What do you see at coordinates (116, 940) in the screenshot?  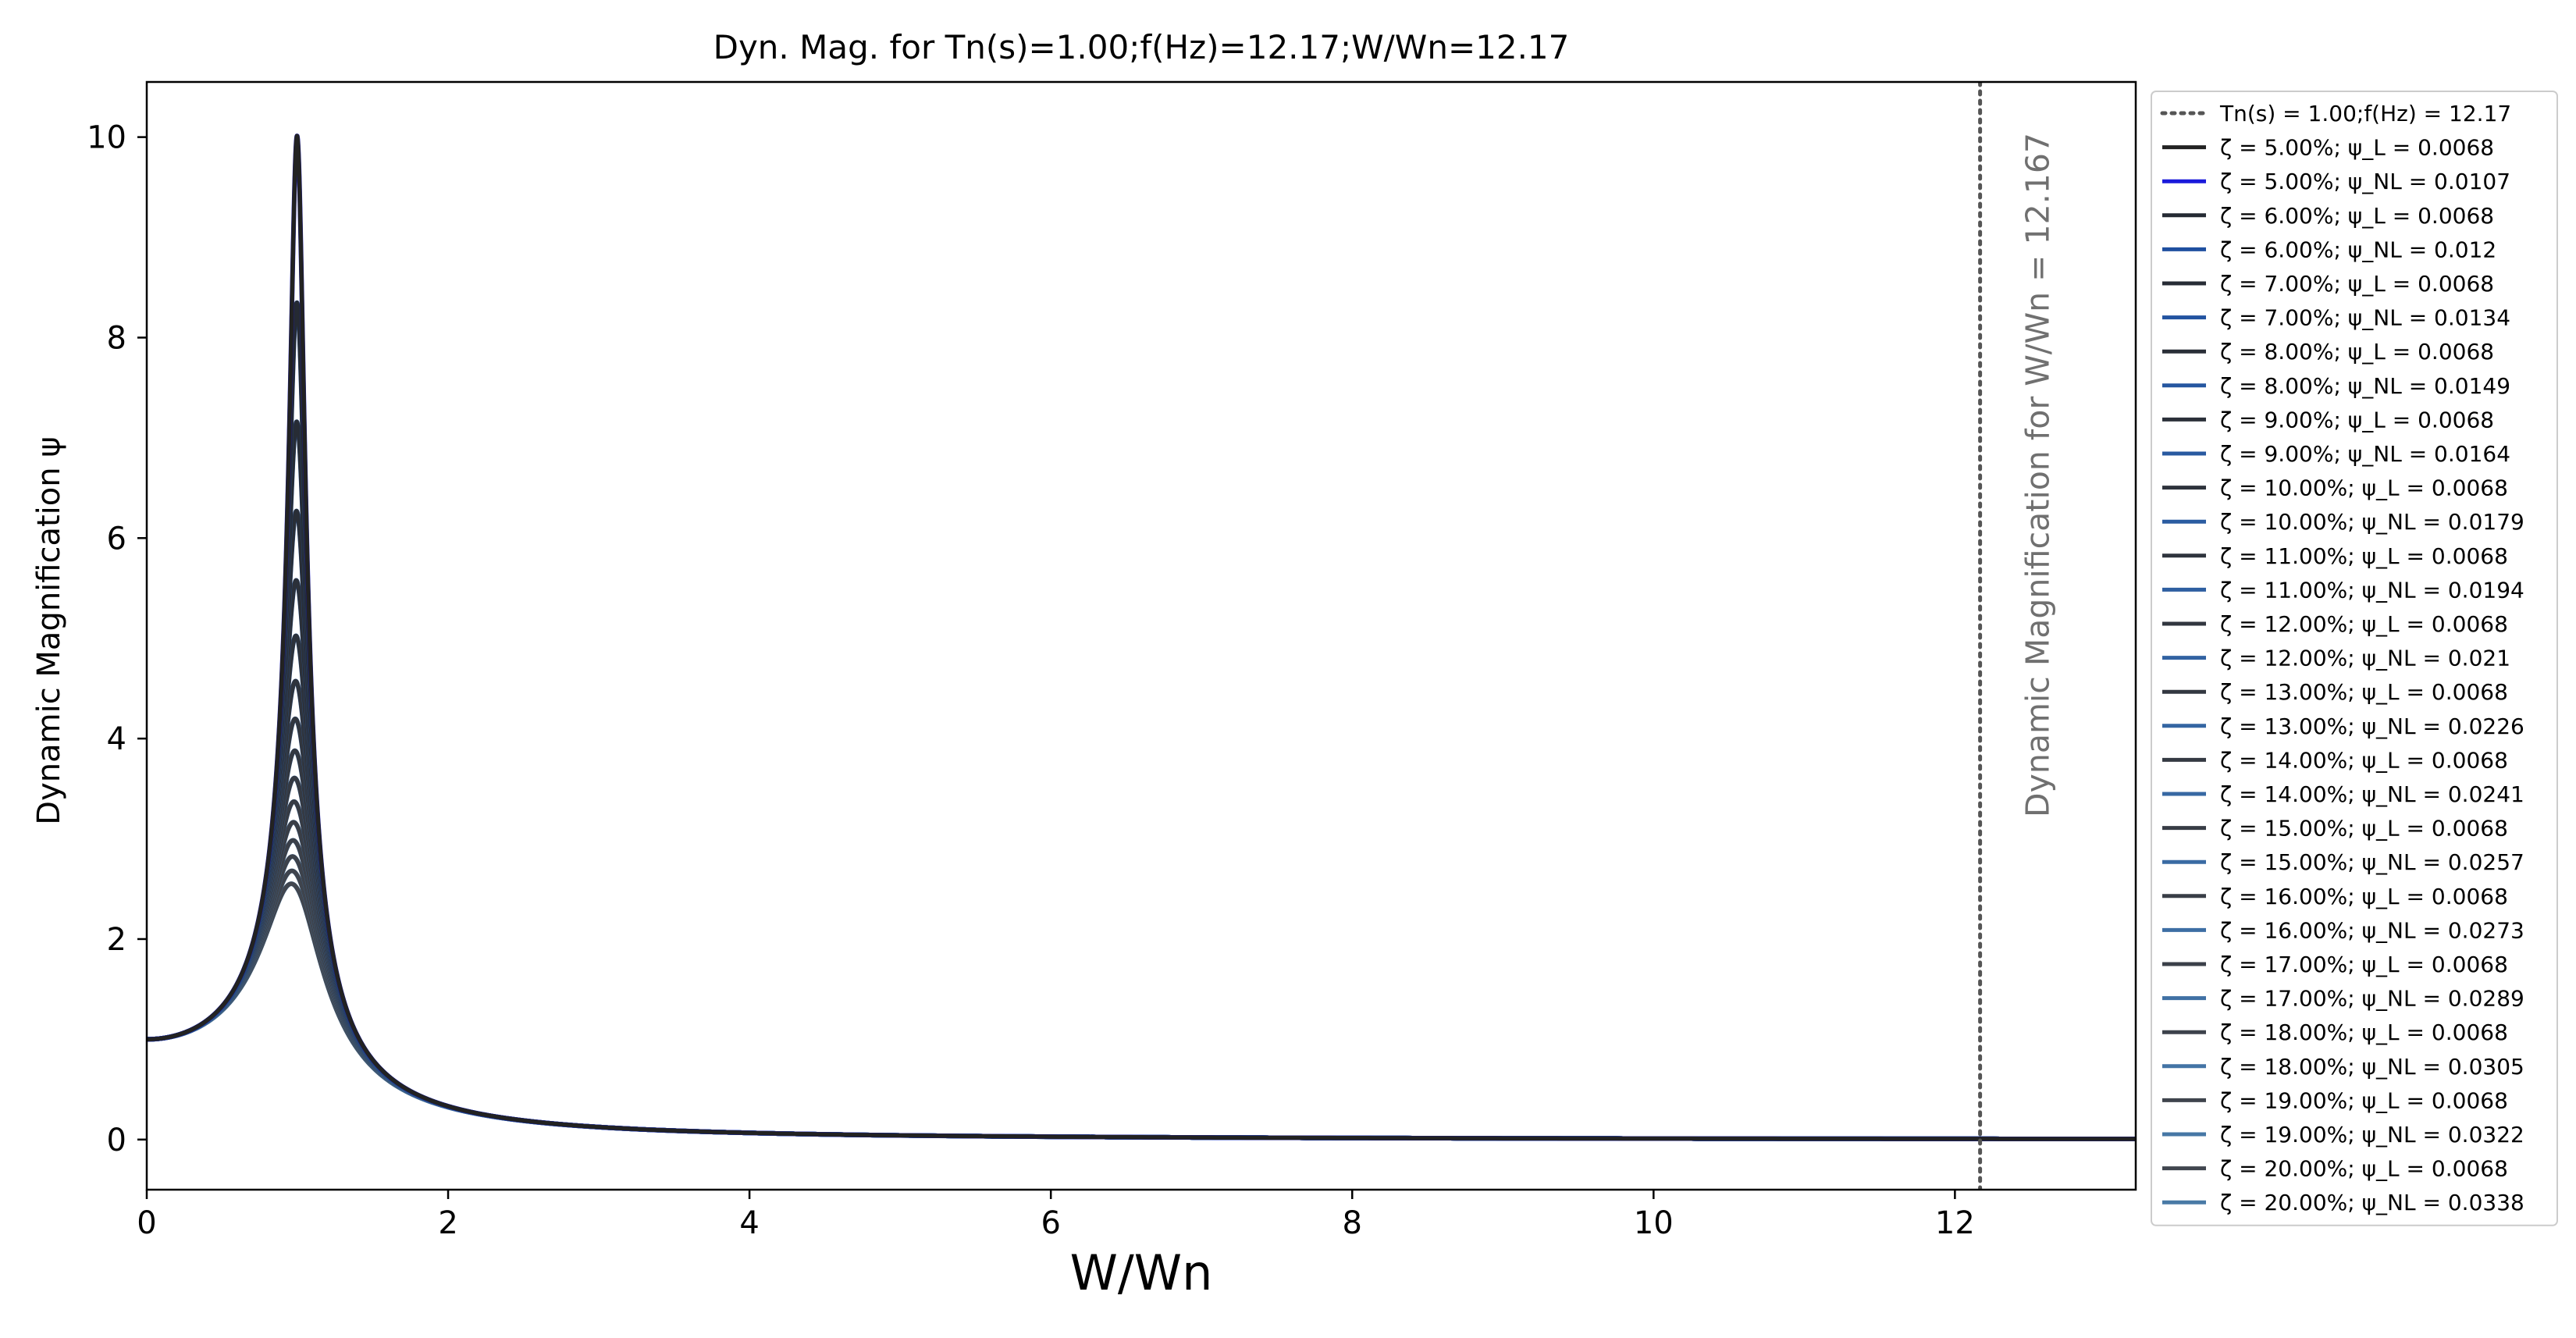 I see `y-tick-label: 2` at bounding box center [116, 940].